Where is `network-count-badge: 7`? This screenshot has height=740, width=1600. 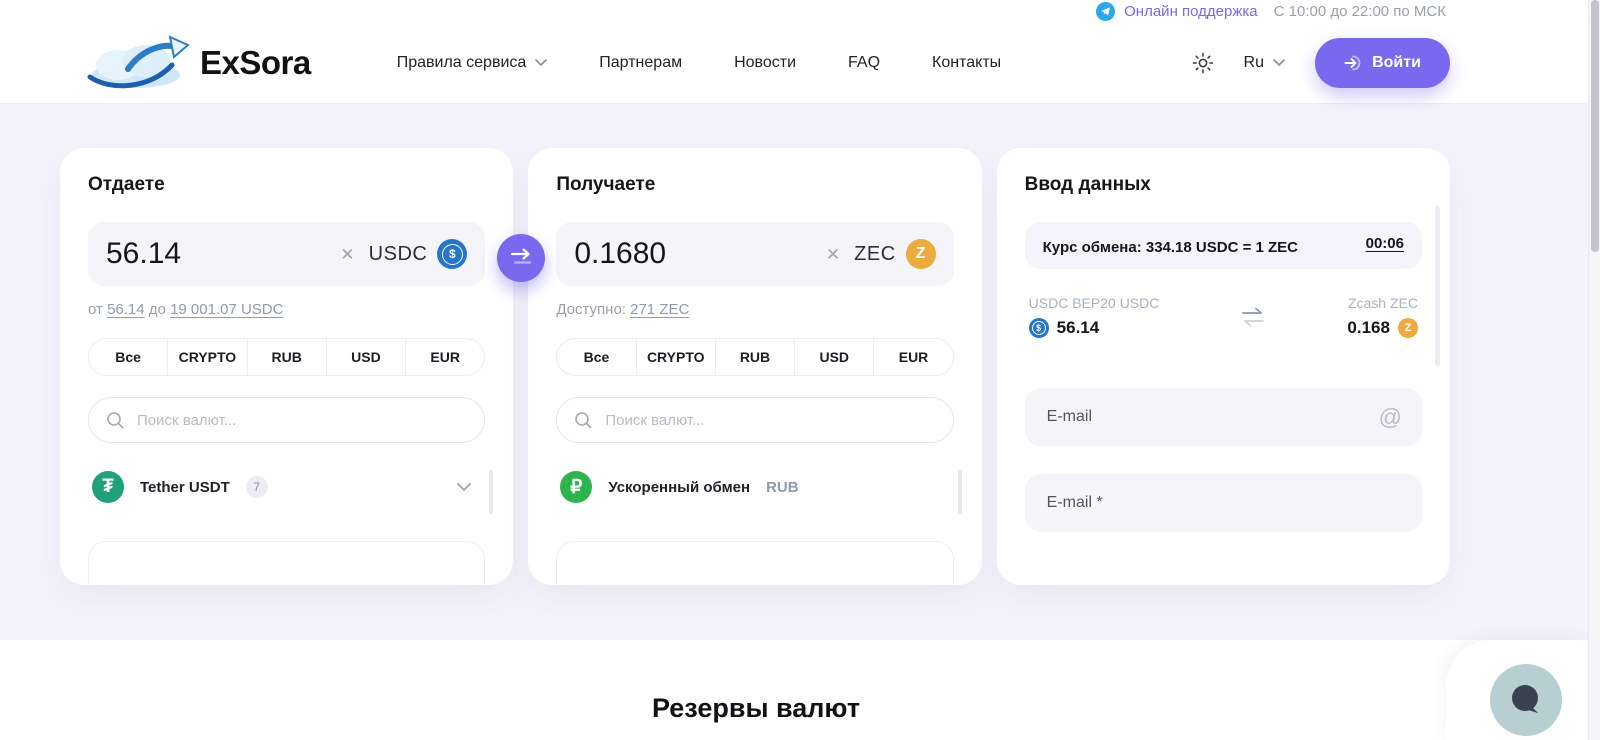
network-count-badge: 7 is located at coordinates (256, 487).